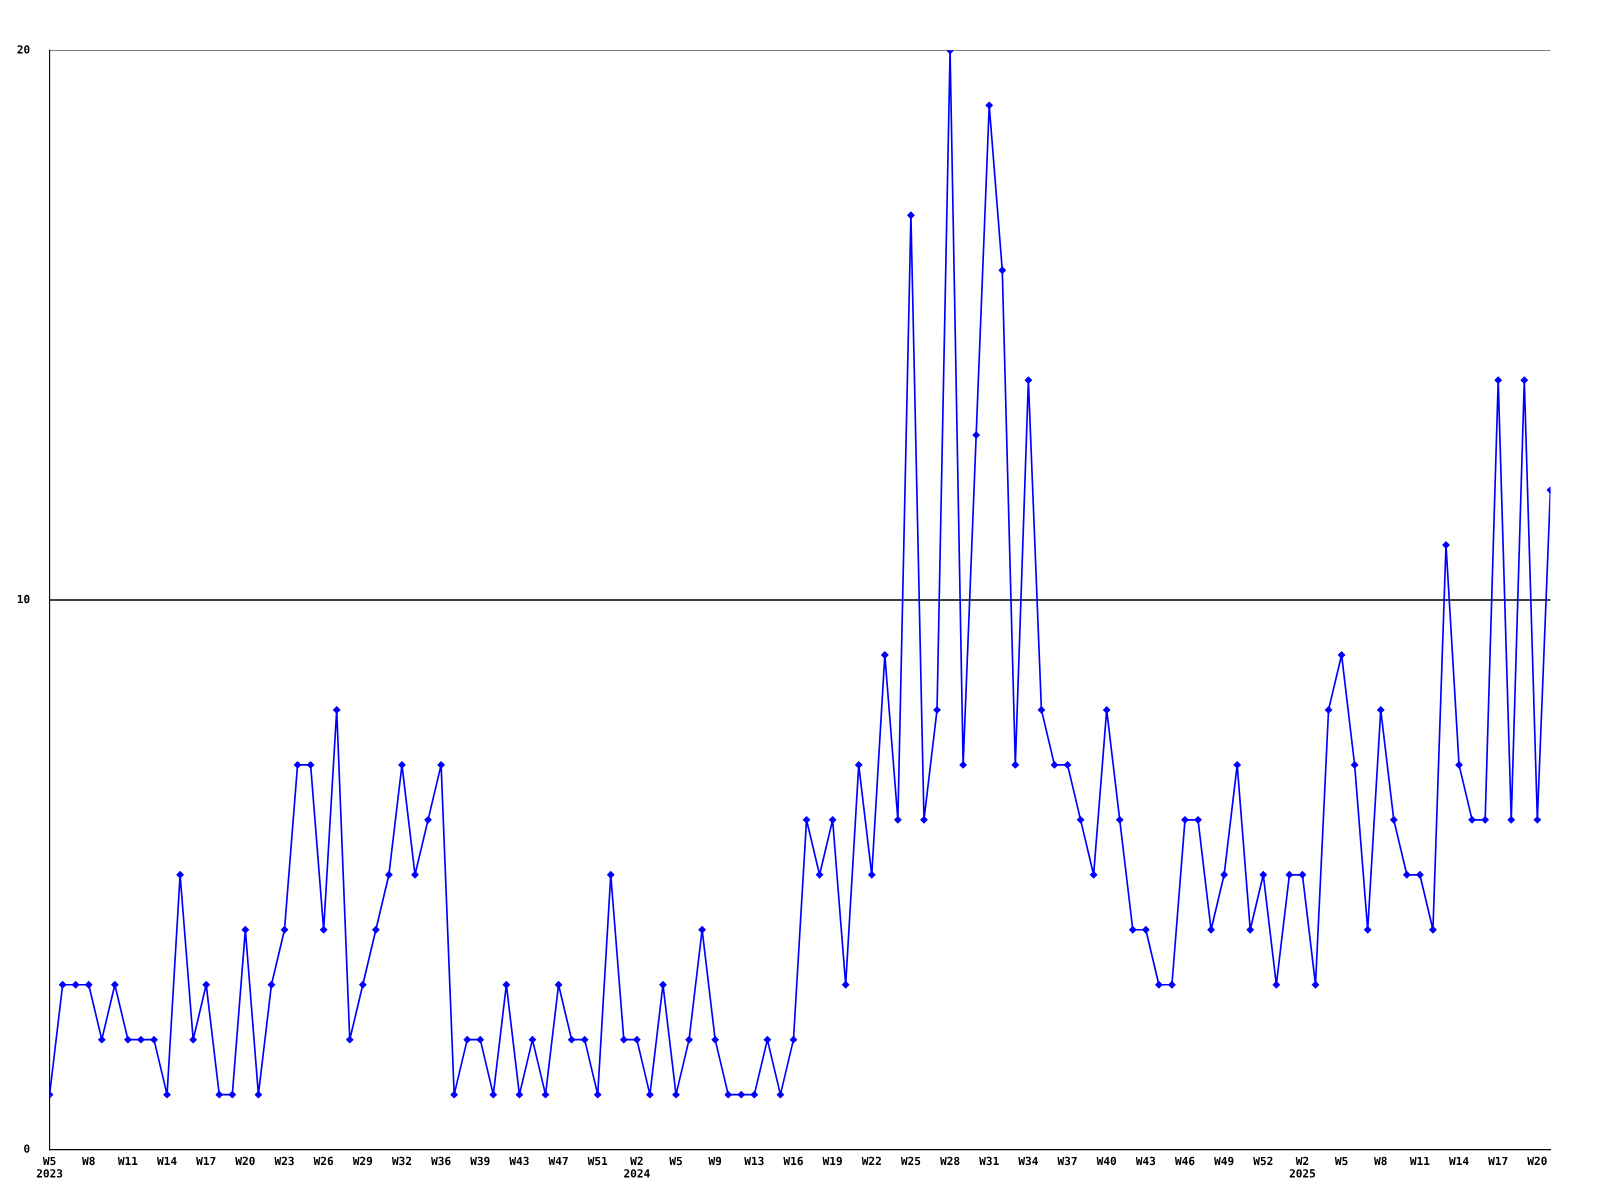 Image resolution: width=1600 pixels, height=1200 pixels. What do you see at coordinates (323, 1161) in the screenshot?
I see `x-tick-label: W26` at bounding box center [323, 1161].